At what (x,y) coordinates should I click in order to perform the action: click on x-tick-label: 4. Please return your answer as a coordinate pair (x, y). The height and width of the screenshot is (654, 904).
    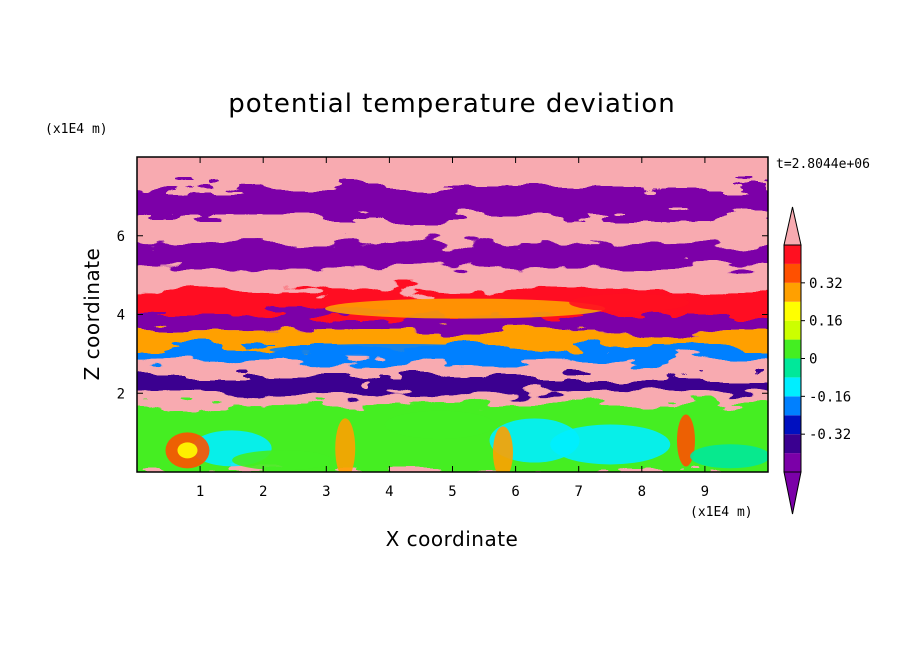
    Looking at the image, I should click on (389, 492).